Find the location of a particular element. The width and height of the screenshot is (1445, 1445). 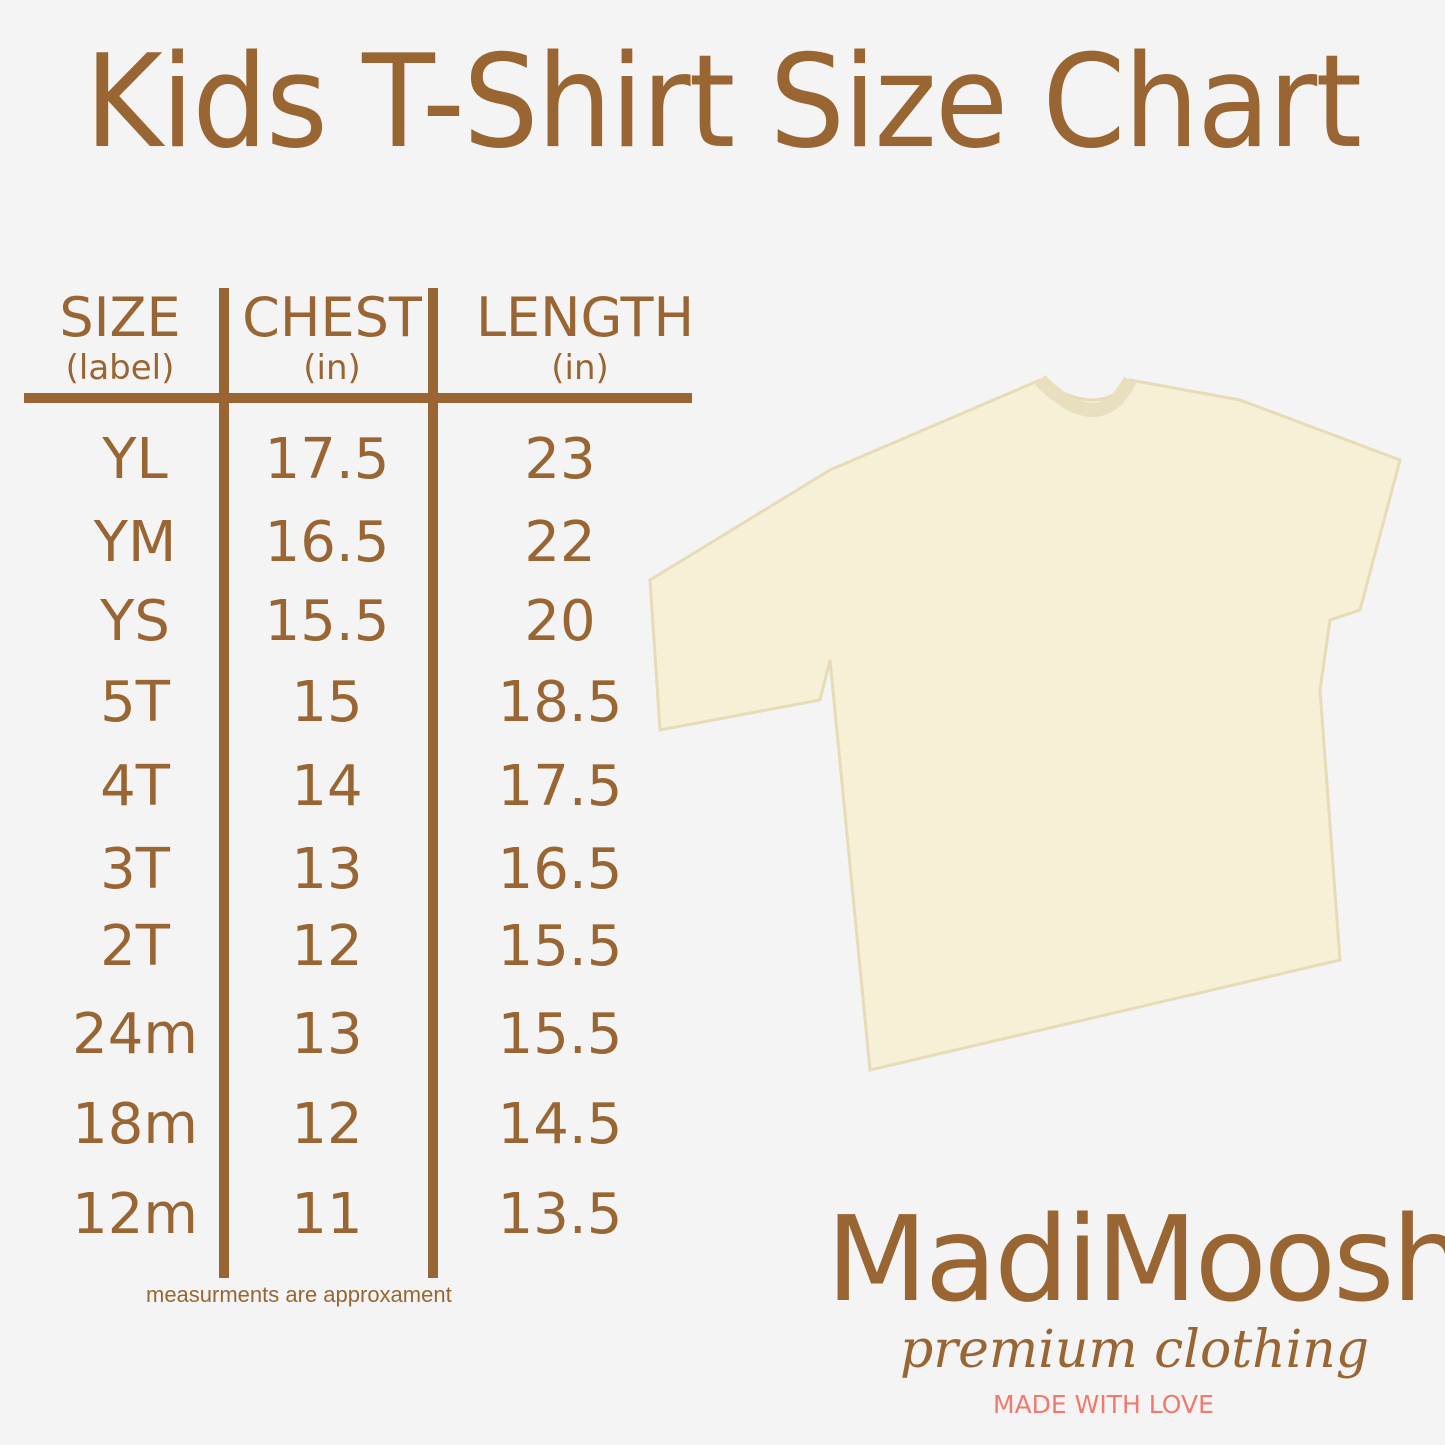

cell-size: 2T is located at coordinates (135, 946).